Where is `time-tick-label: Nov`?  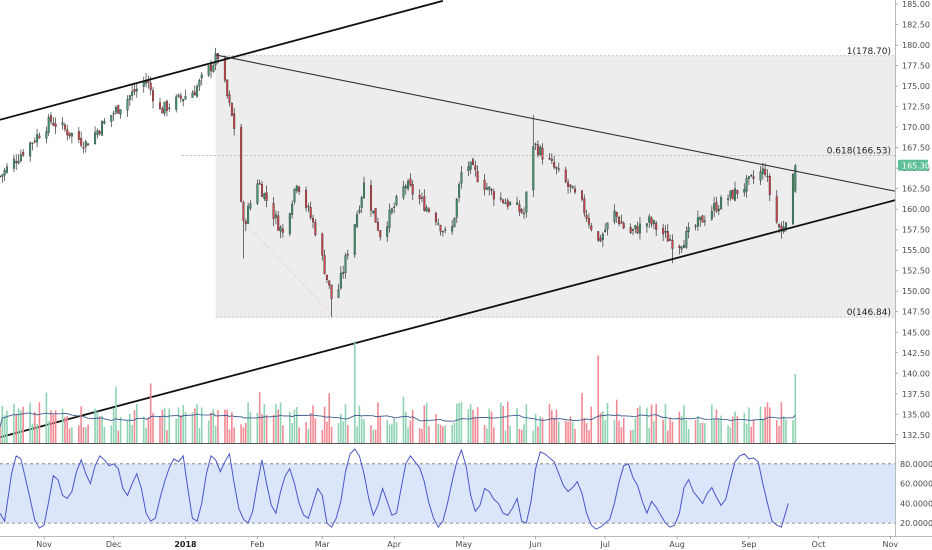
time-tick-label: Nov is located at coordinates (44, 544).